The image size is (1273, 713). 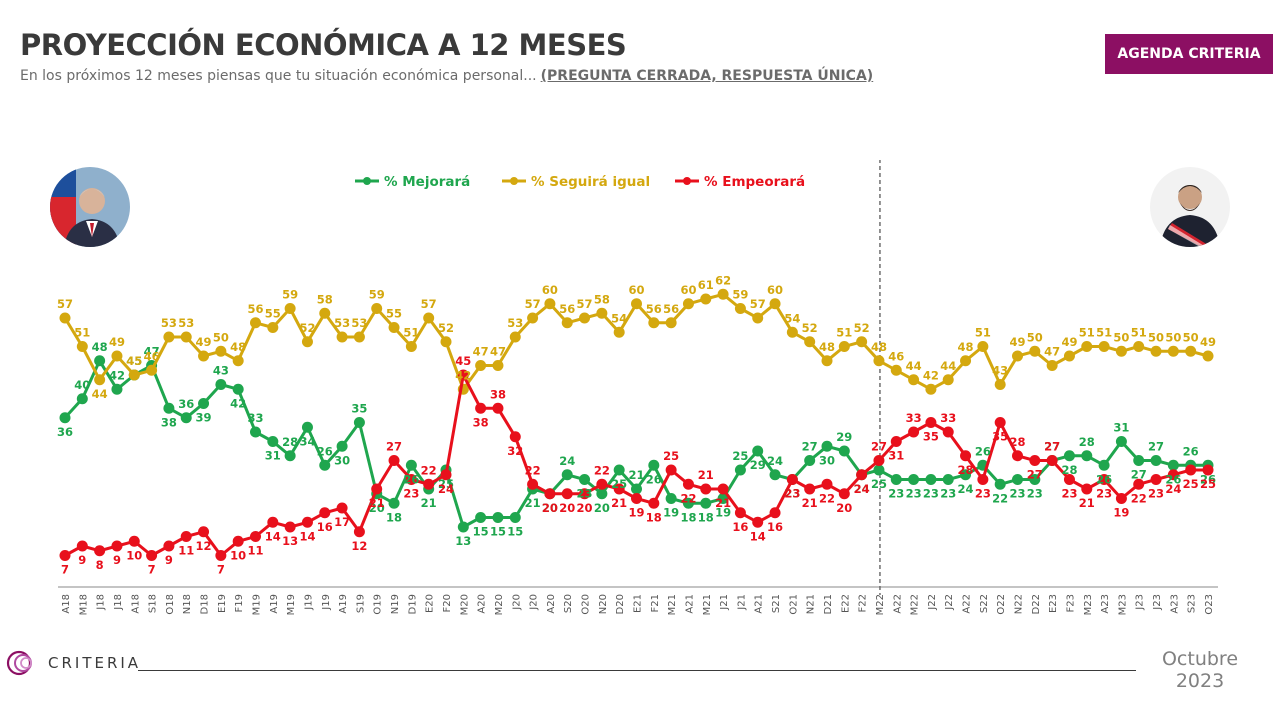 I want to click on data-label: 22, so click(x=827, y=498).